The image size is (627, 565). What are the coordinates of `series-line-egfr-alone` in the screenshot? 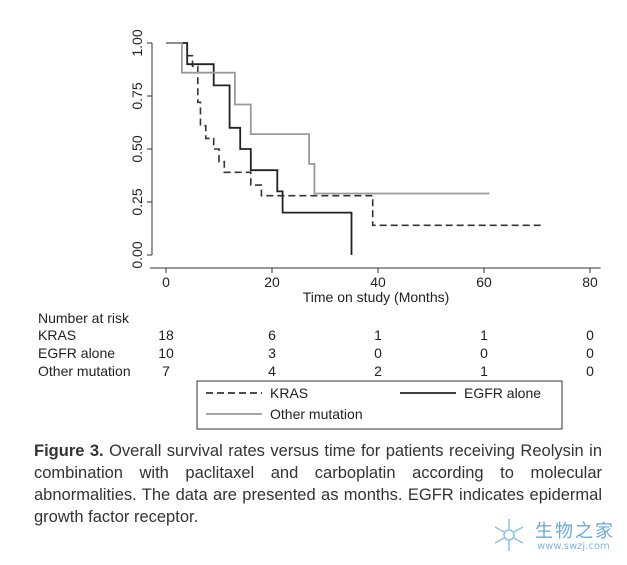 It's located at (259, 148).